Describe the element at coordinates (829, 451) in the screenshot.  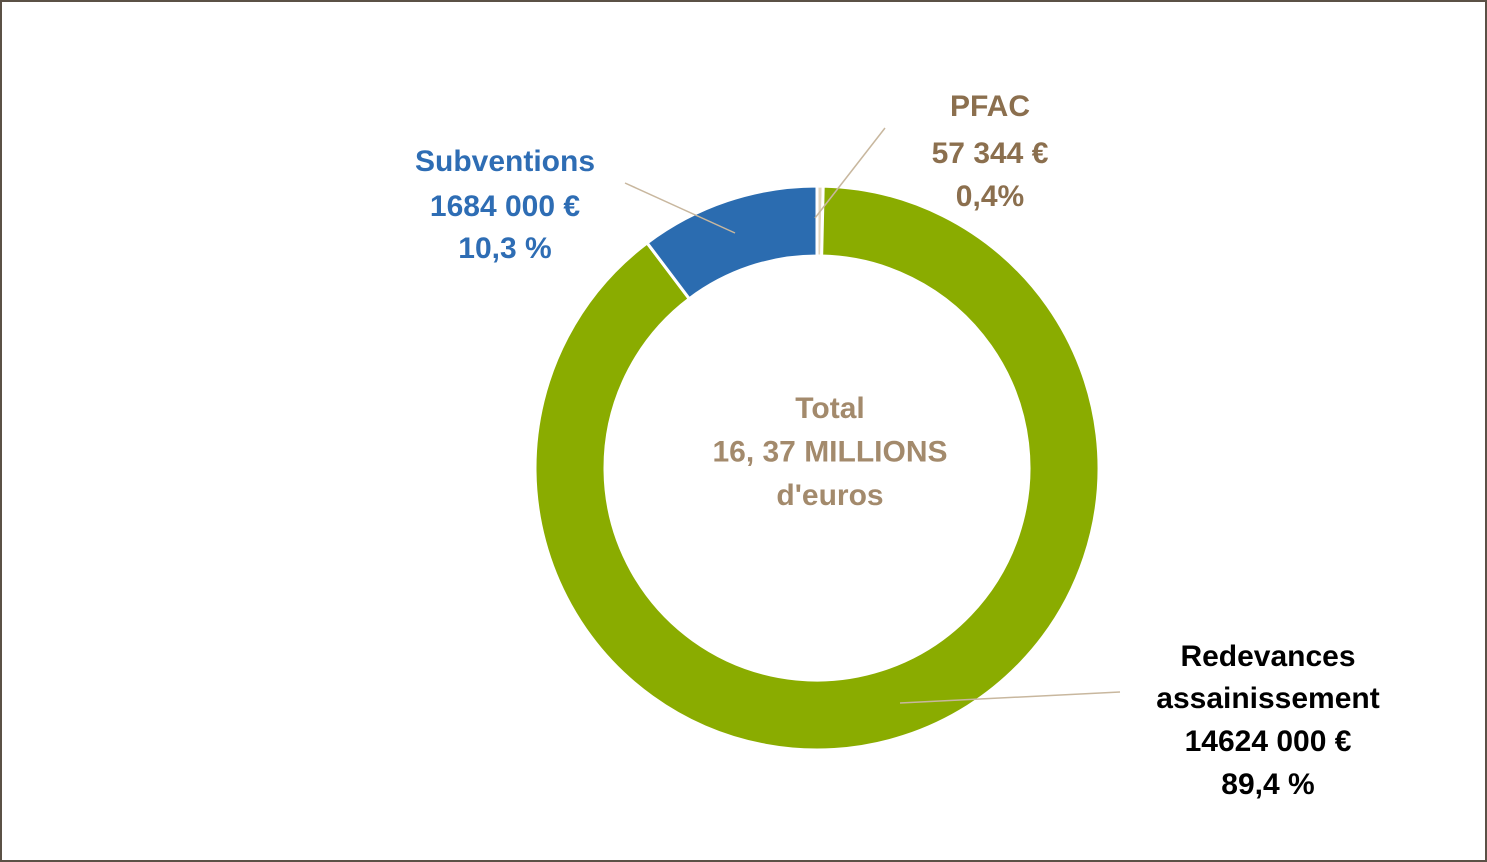
I see `center-label: 16, 37 MILLIONS` at that location.